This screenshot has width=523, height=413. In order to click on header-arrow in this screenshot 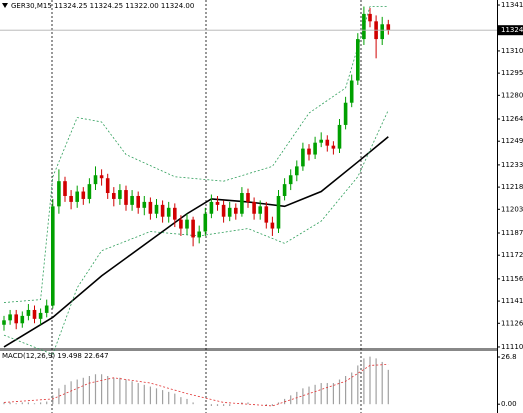, I will do `click(5, 5)`.